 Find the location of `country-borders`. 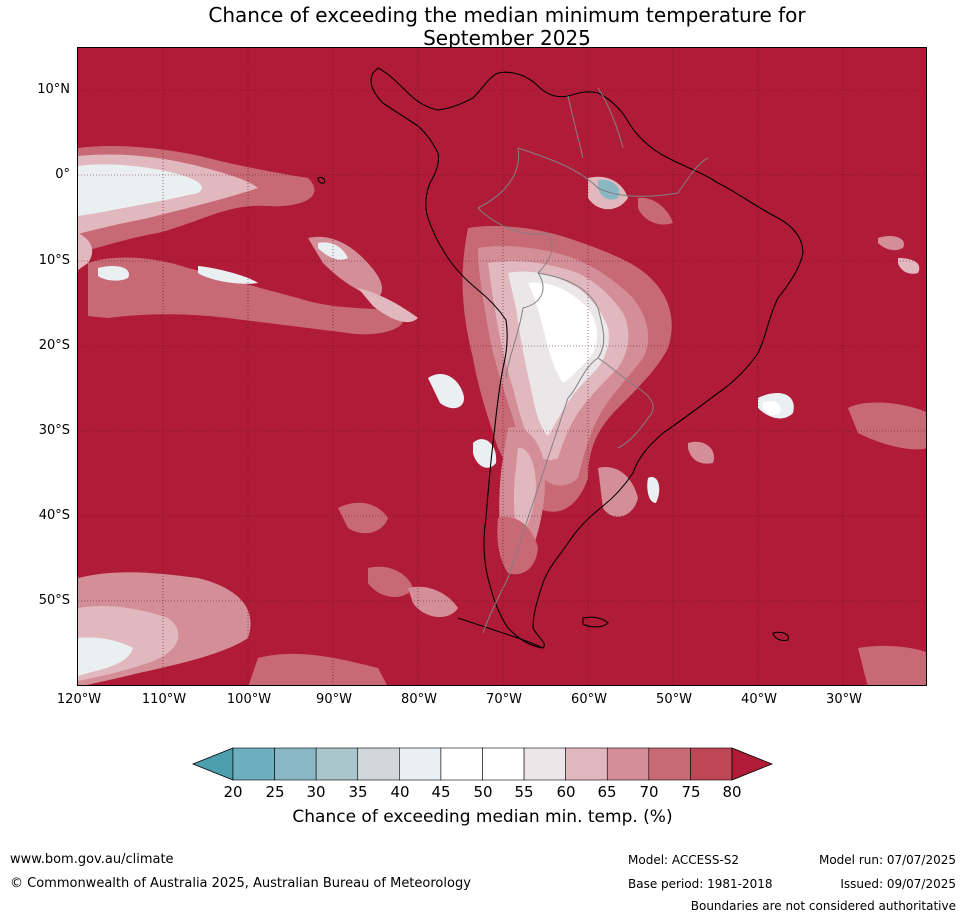

country-borders is located at coordinates (593, 360).